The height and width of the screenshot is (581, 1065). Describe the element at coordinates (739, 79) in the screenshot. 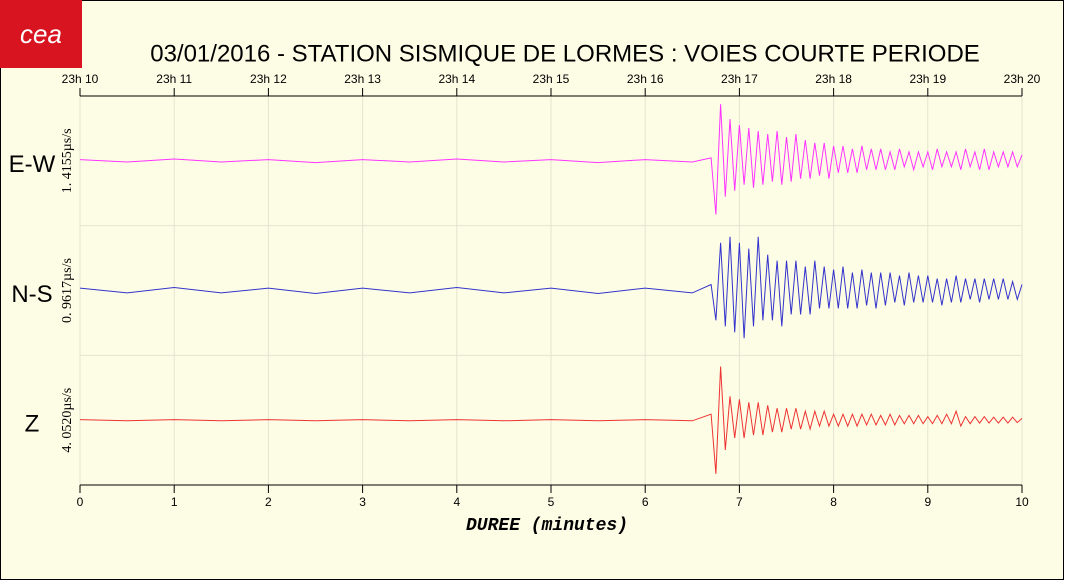

I see `top-tick-label: 23h 17` at that location.